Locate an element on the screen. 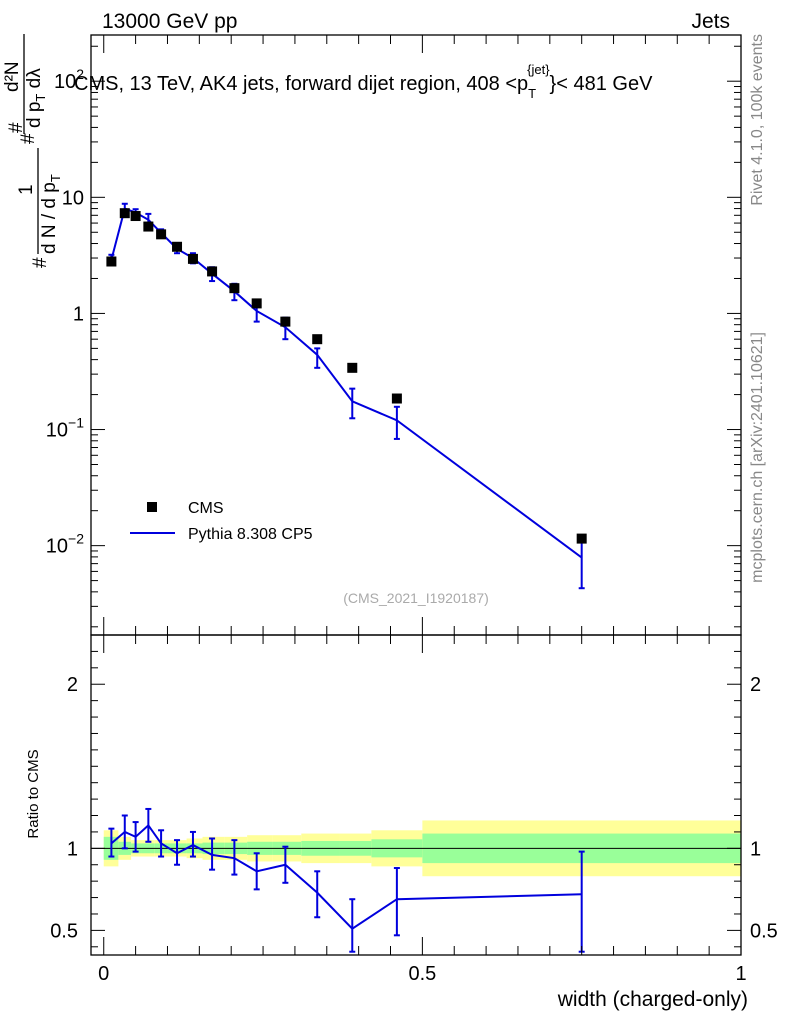 The width and height of the screenshot is (786, 1024). ratio-y-tick-label: 2 is located at coordinates (72, 685).